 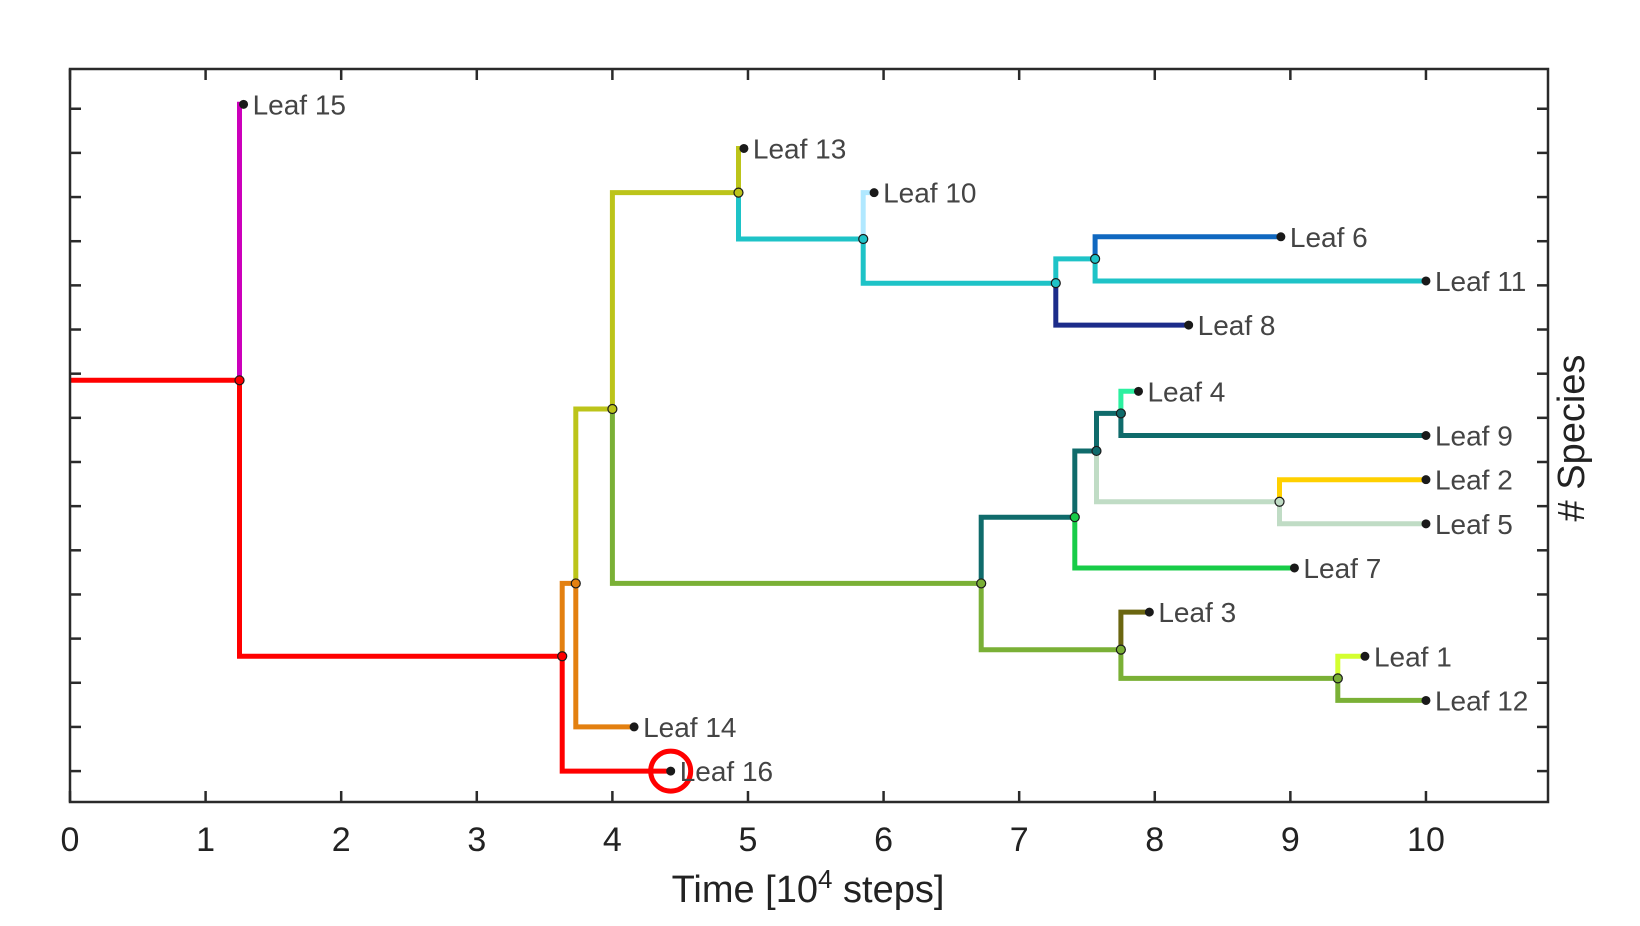 I want to click on x-tick-label-9: 9, so click(x=1290, y=840).